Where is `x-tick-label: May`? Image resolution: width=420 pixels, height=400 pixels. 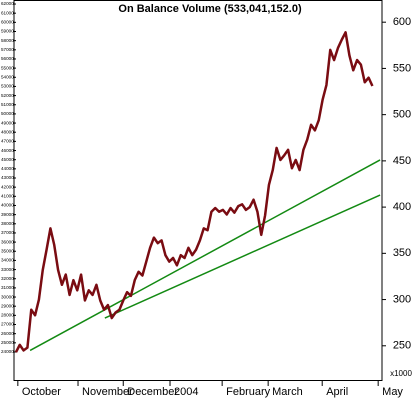
x-tick-label: May is located at coordinates (392, 392).